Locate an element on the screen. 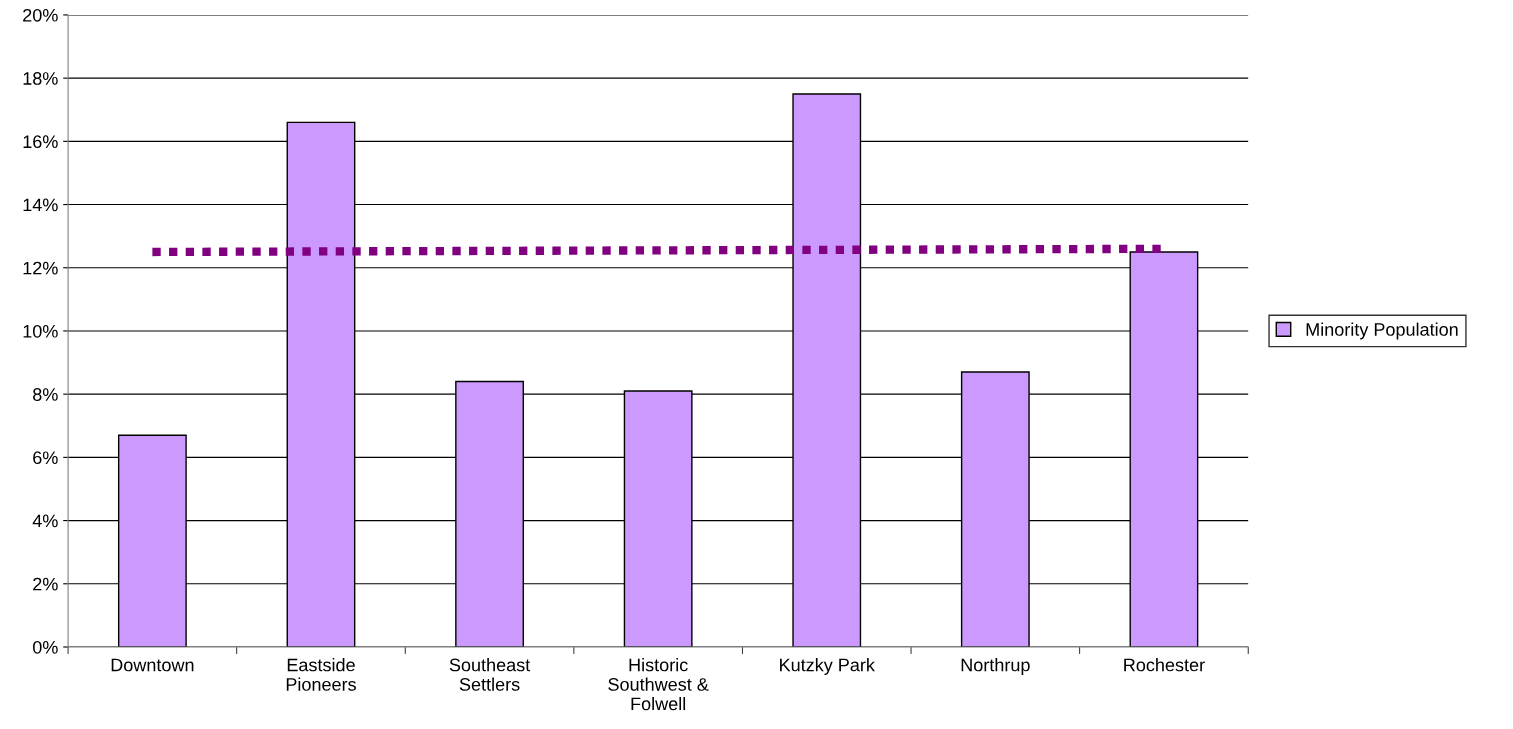 The height and width of the screenshot is (729, 1513). y-tick-label: 16% is located at coordinates (40, 142).